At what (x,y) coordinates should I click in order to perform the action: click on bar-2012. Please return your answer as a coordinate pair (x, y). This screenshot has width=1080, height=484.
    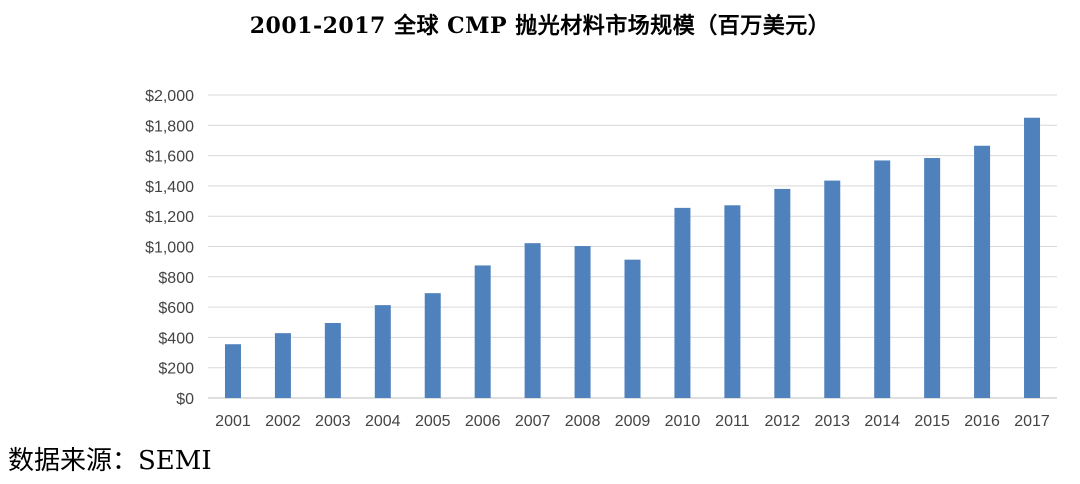
    Looking at the image, I should click on (782, 293).